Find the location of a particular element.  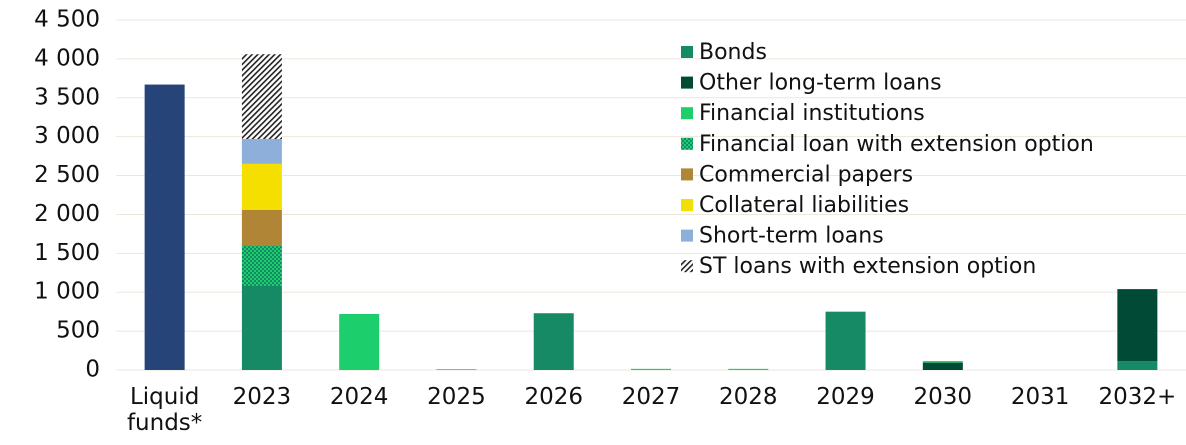

y-tick-label: 1 500 is located at coordinates (67, 253).